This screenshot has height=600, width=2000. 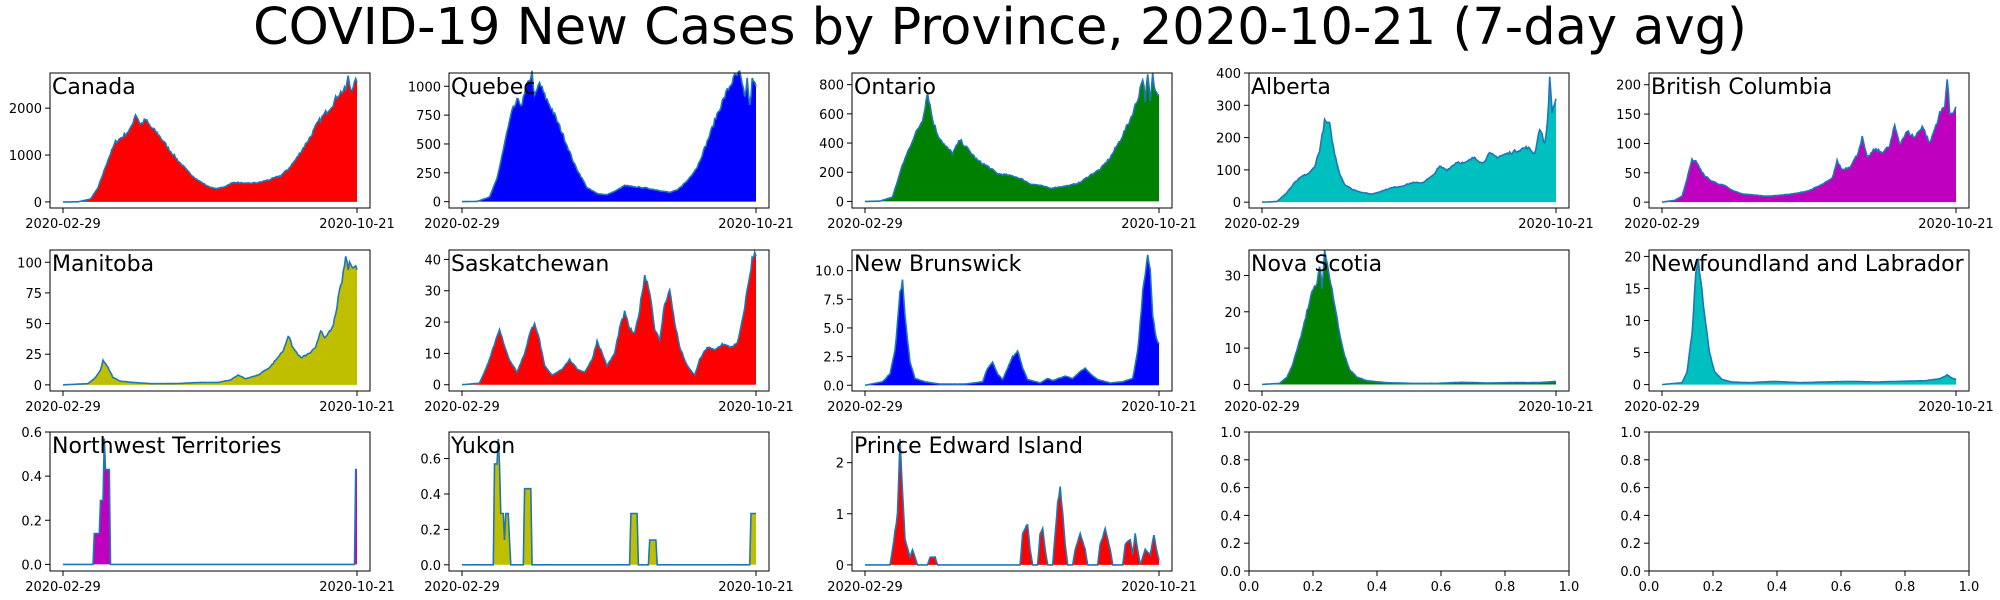 What do you see at coordinates (1632, 289) in the screenshot?
I see `y-tick-label: 15` at bounding box center [1632, 289].